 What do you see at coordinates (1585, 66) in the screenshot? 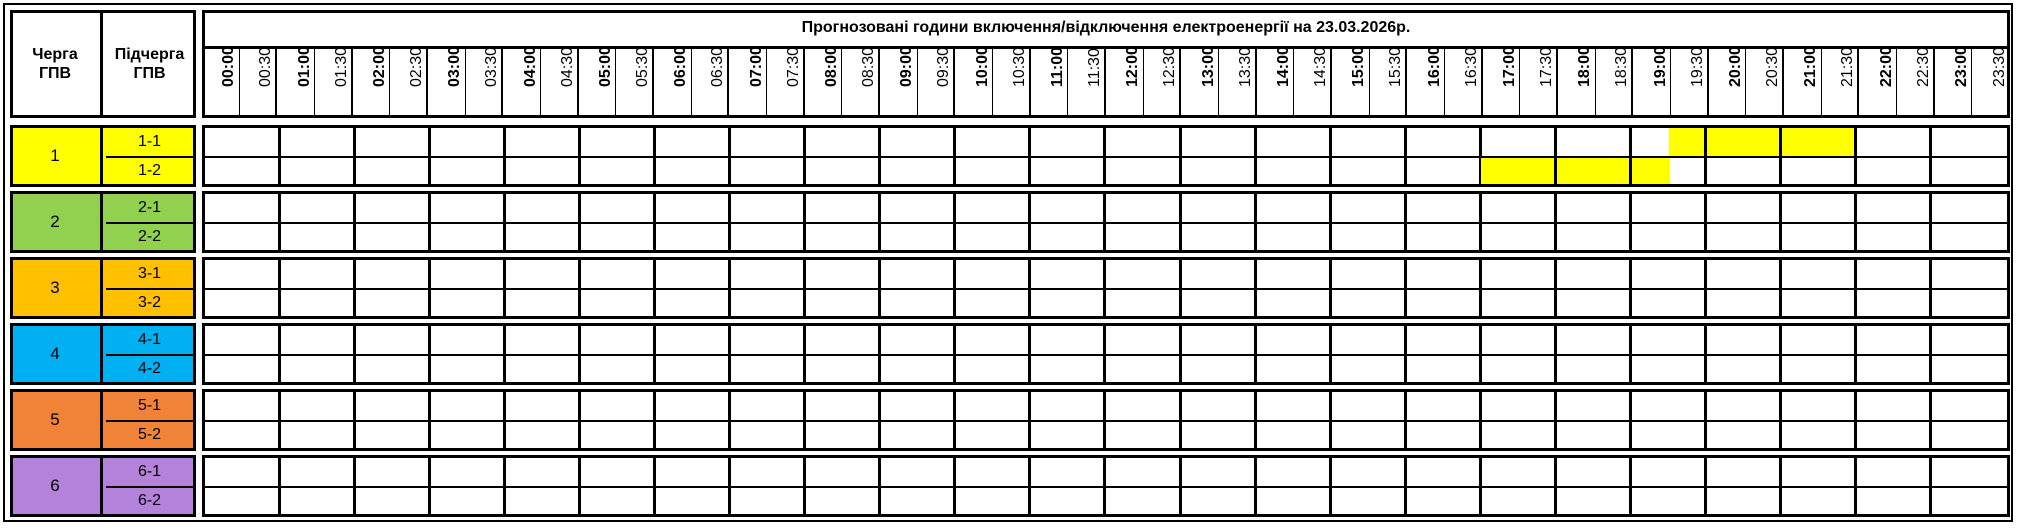
I see `time-label: 18:00` at bounding box center [1585, 66].